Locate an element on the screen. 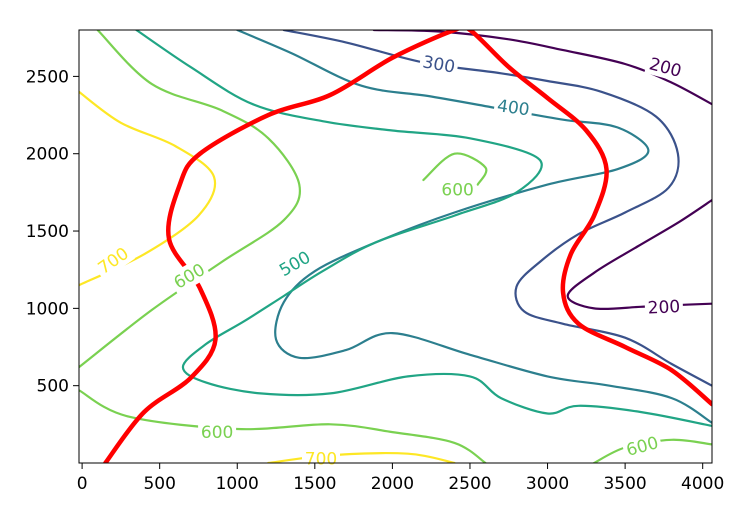 The height and width of the screenshot is (524, 738). contour-label-400: 400 is located at coordinates (513, 108).